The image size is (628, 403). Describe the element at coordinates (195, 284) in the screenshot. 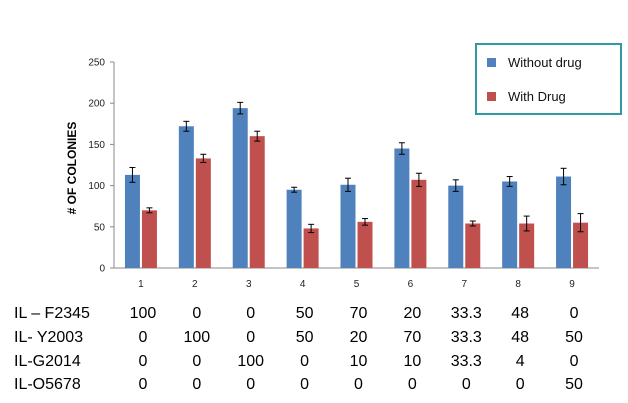

I see `x-tick-label: 2` at that location.